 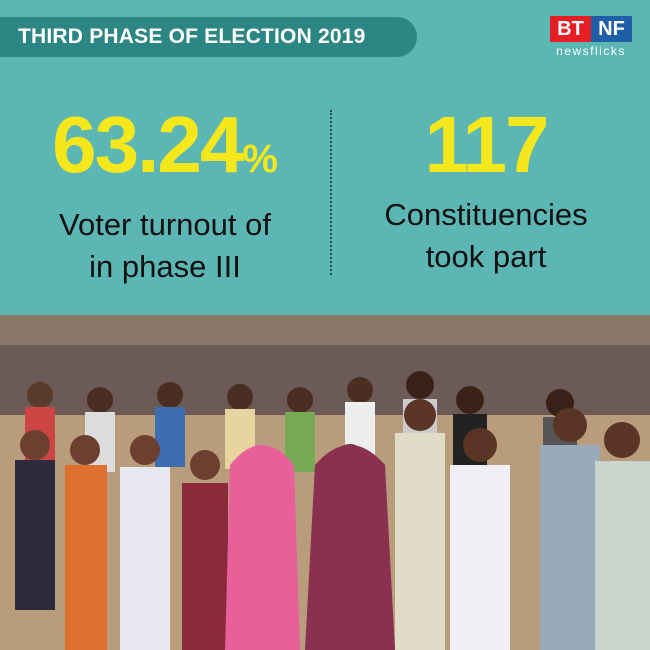 What do you see at coordinates (486, 214) in the screenshot?
I see `stat-label: Constituencies` at bounding box center [486, 214].